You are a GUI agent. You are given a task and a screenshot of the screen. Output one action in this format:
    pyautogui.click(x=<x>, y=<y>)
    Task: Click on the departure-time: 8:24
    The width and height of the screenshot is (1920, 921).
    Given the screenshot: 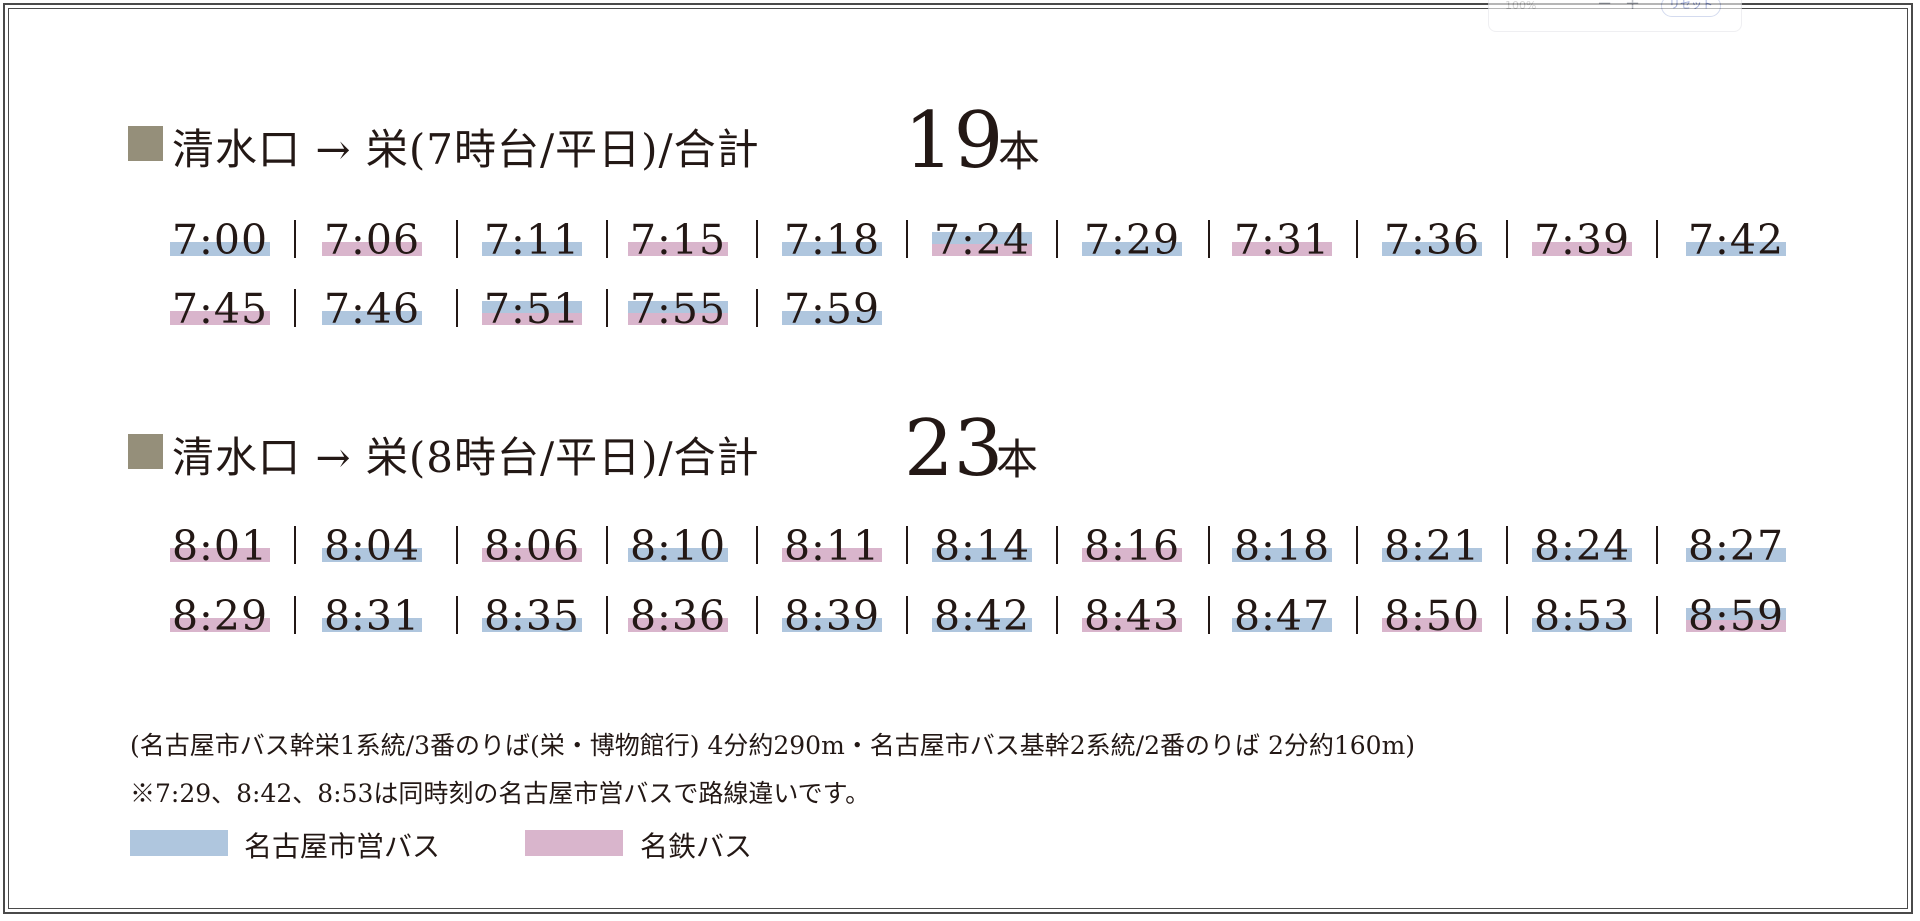 What is the action you would take?
    pyautogui.click(x=1582, y=546)
    